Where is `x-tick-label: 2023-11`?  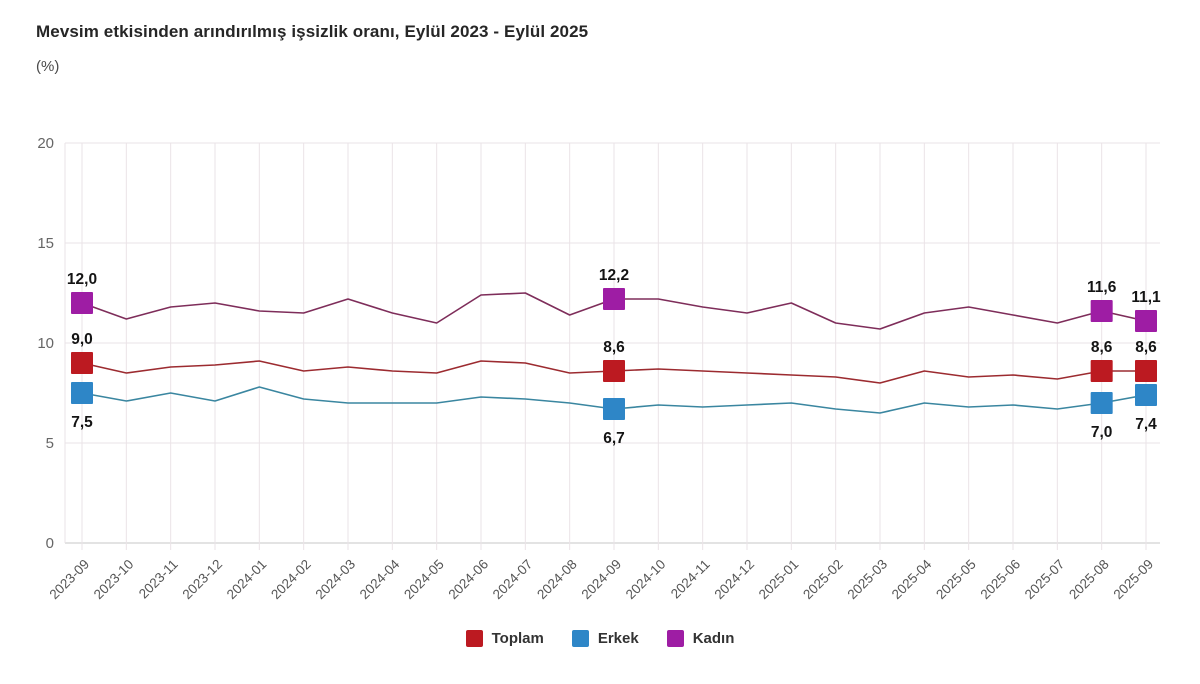 x-tick-label: 2023-11 is located at coordinates (158, 579).